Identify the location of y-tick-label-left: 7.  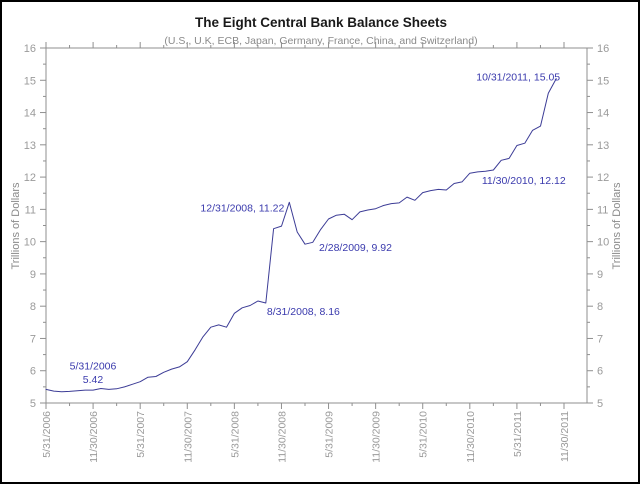
(33, 339).